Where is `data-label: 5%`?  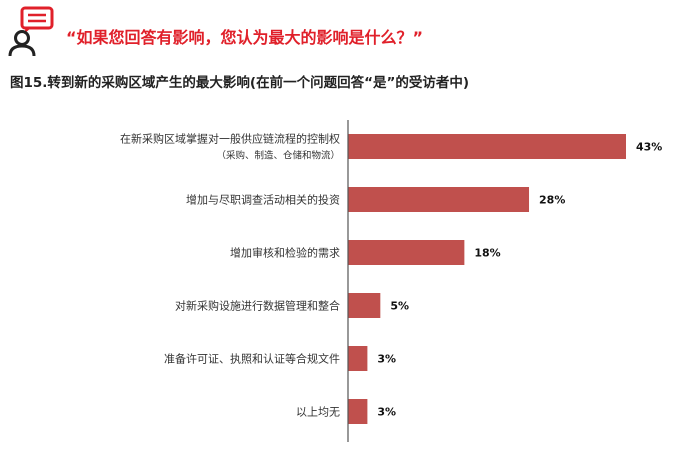 data-label: 5% is located at coordinates (399, 306).